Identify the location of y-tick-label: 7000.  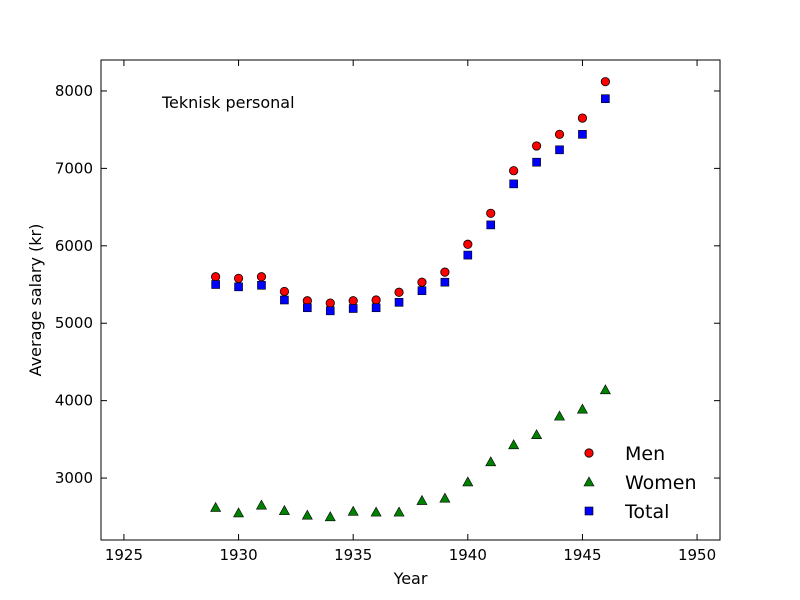
(74, 168).